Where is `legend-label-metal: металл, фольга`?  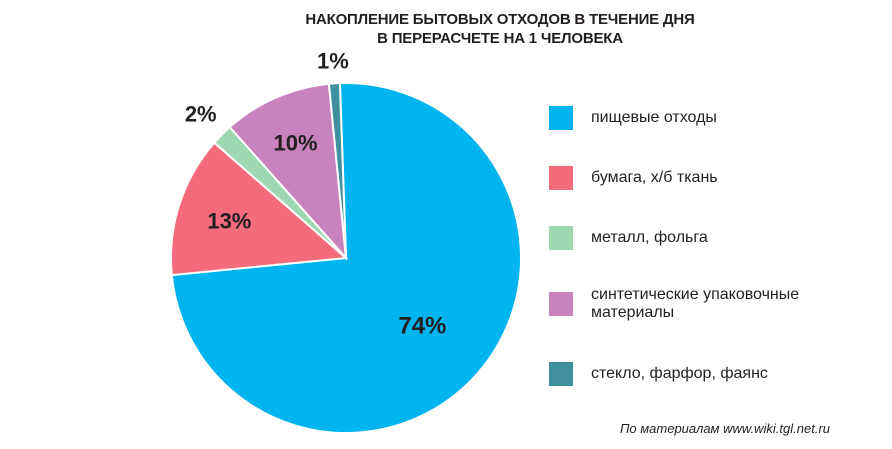 legend-label-metal: металл, фольга is located at coordinates (649, 237).